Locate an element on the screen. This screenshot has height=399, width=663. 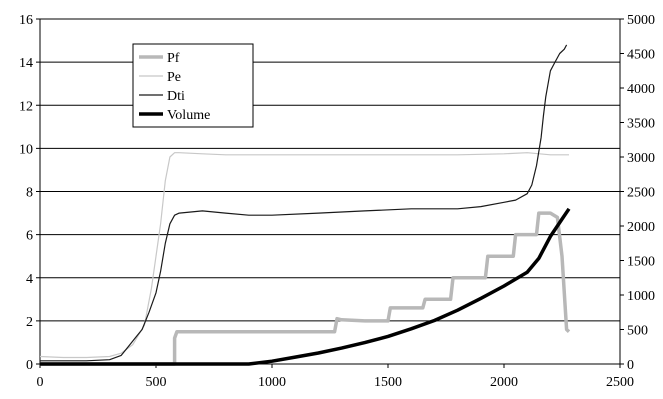
y-tick-label: 0 is located at coordinates (29, 365).